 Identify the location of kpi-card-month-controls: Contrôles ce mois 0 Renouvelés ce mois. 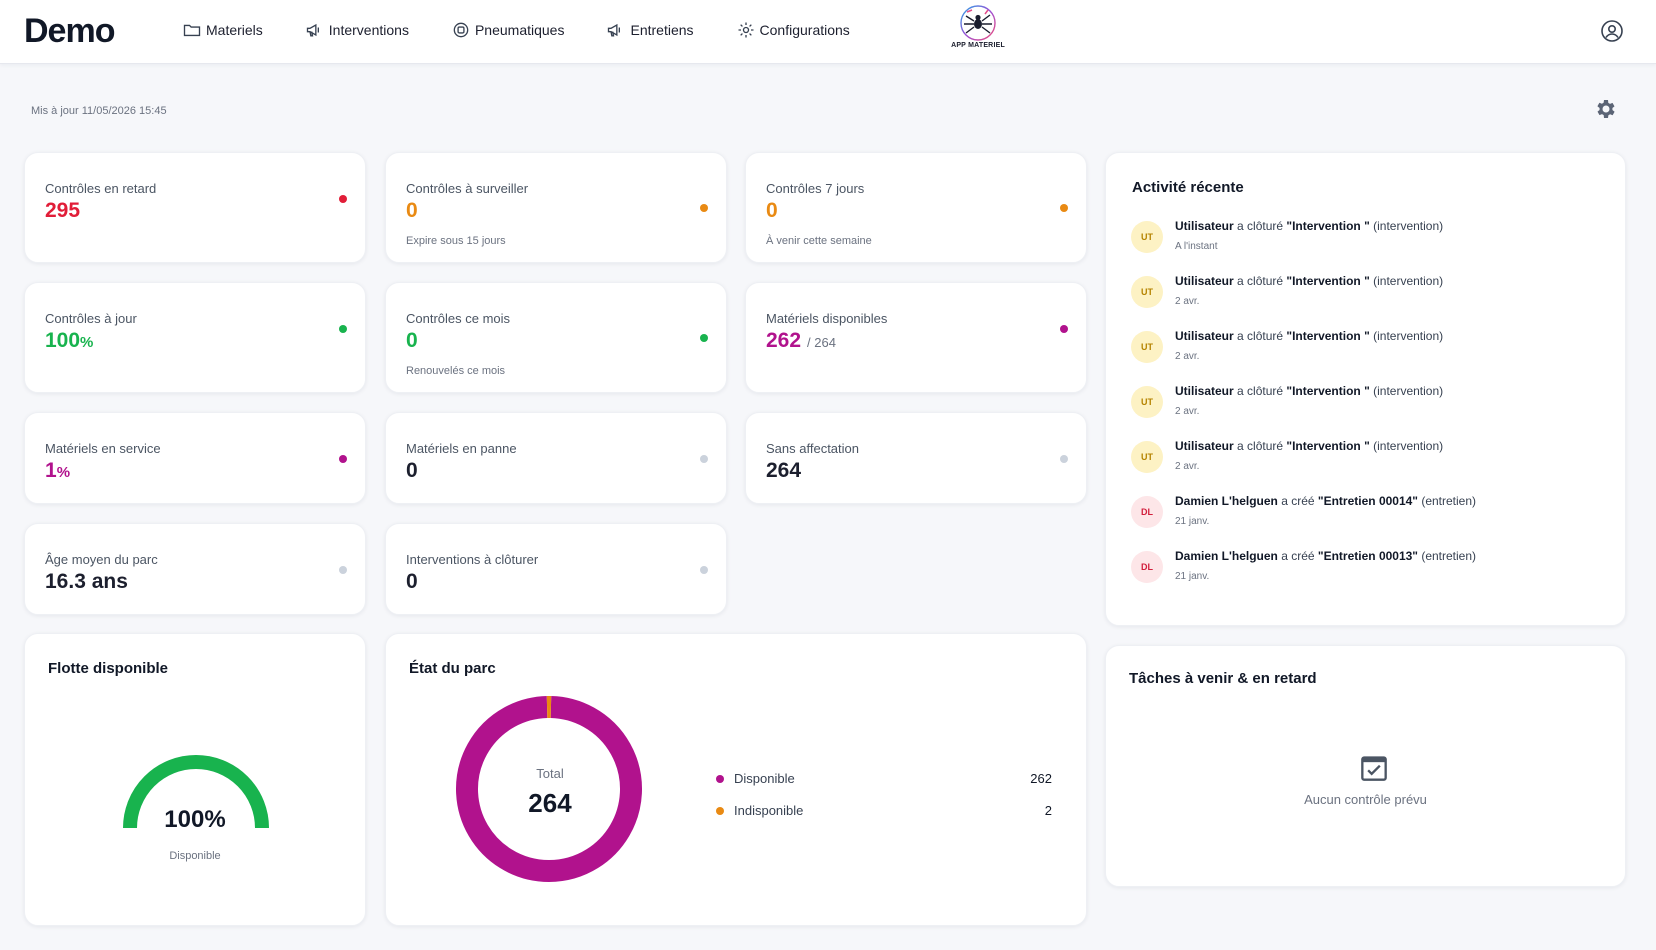
(556, 337).